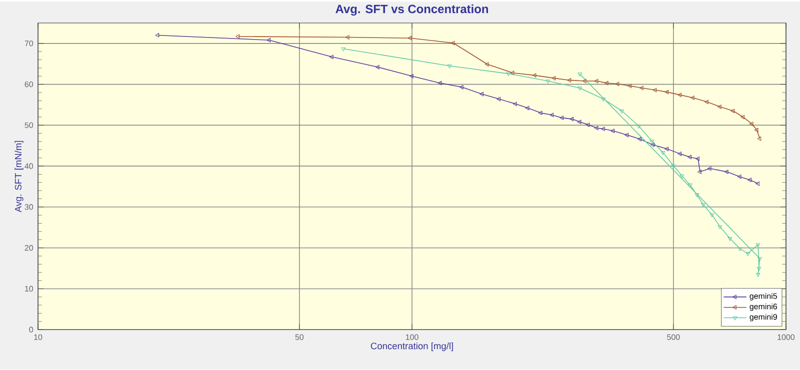 Image resolution: width=800 pixels, height=370 pixels. I want to click on y-axis-title: Avg. SFT [mN/m], so click(19, 176).